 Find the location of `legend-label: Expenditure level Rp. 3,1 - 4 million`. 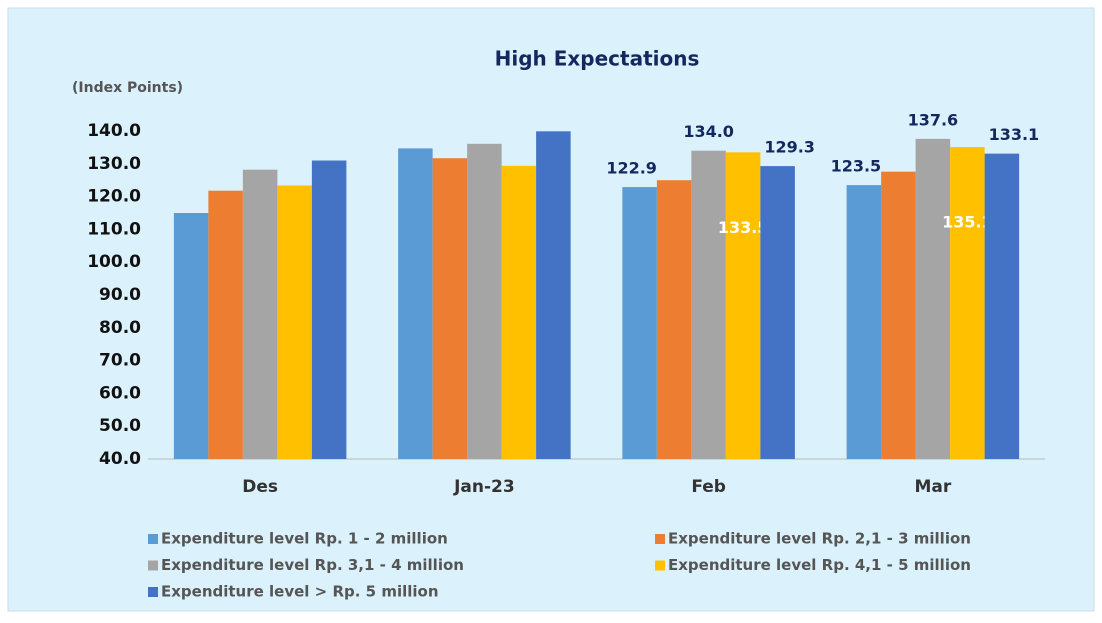

legend-label: Expenditure level Rp. 3,1 - 4 million is located at coordinates (312, 565).